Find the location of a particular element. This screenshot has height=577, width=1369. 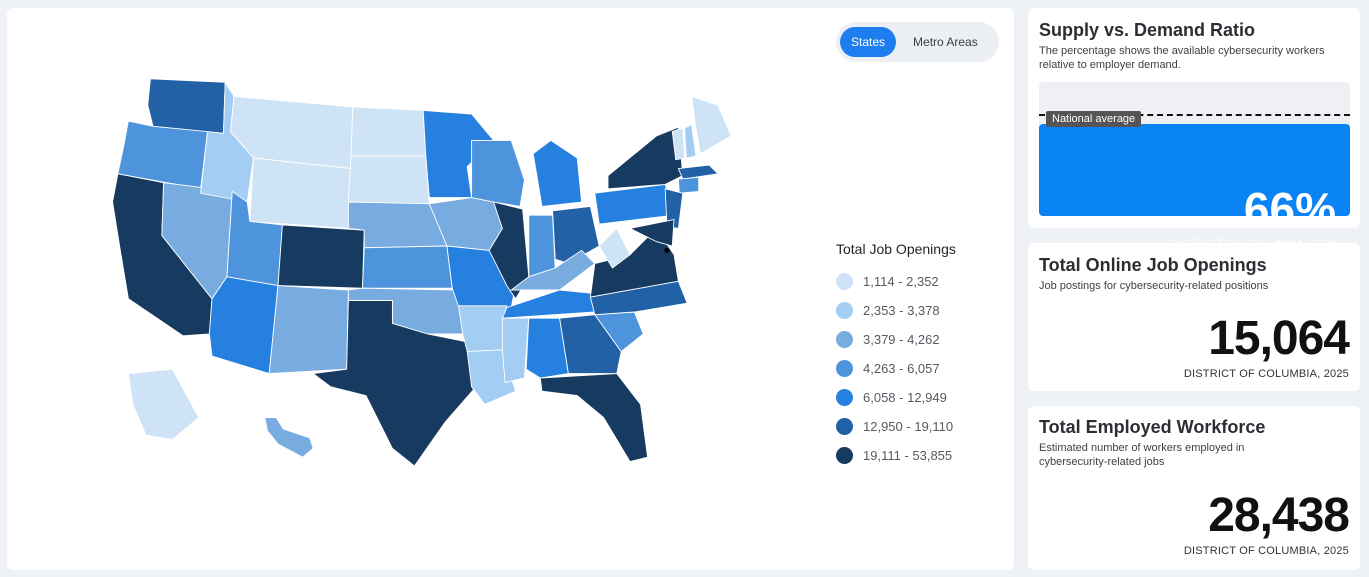

state-al is located at coordinates (547, 348).